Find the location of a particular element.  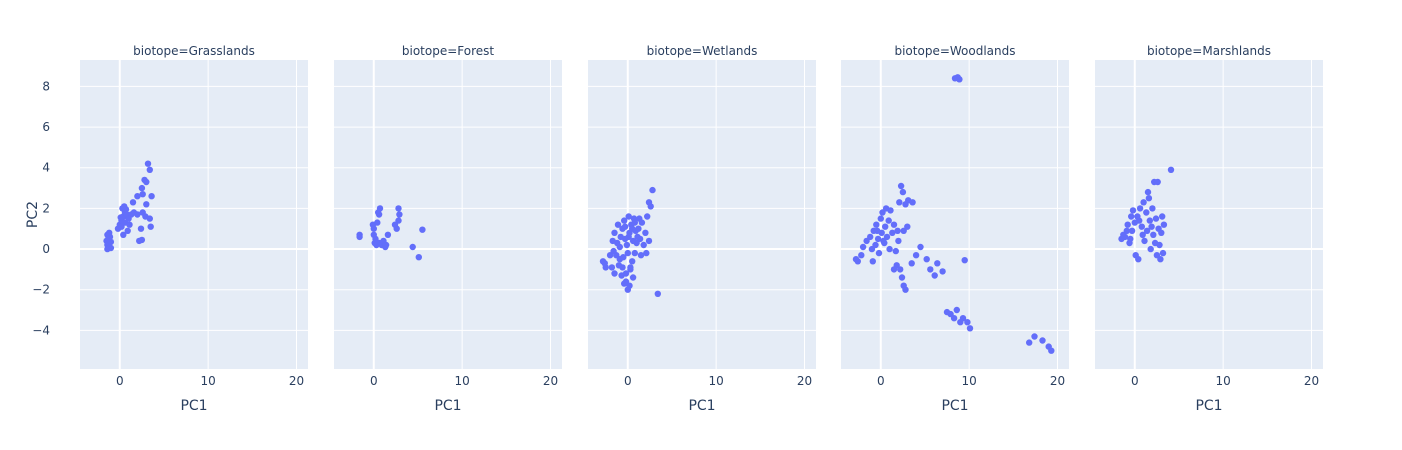

y-tick-label: −2 is located at coordinates (41, 290).